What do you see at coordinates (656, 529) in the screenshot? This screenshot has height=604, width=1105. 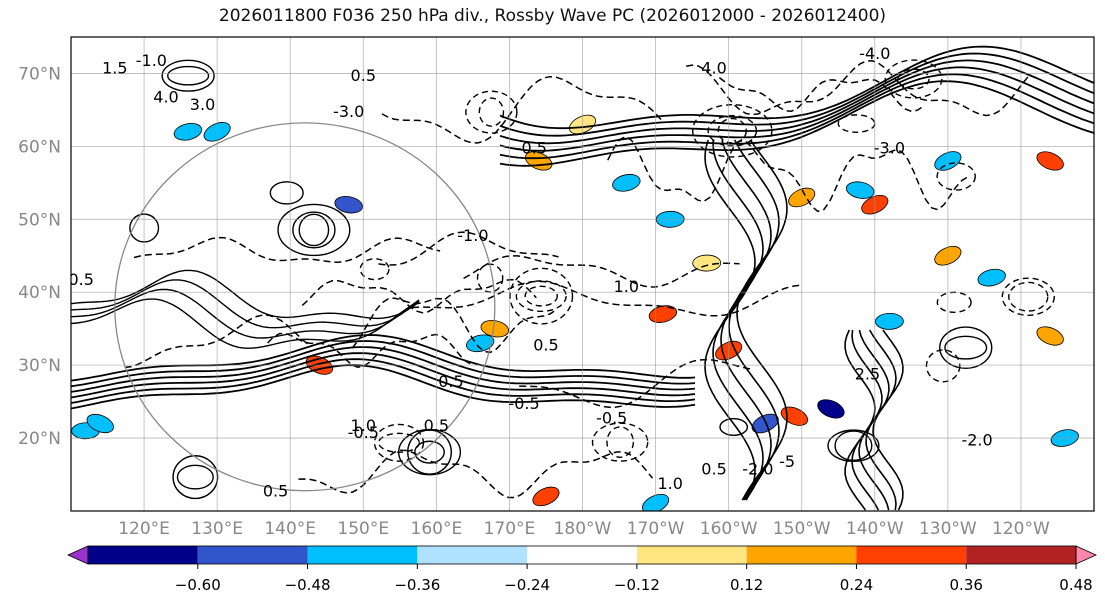 I see `lon-label: 170°W` at bounding box center [656, 529].